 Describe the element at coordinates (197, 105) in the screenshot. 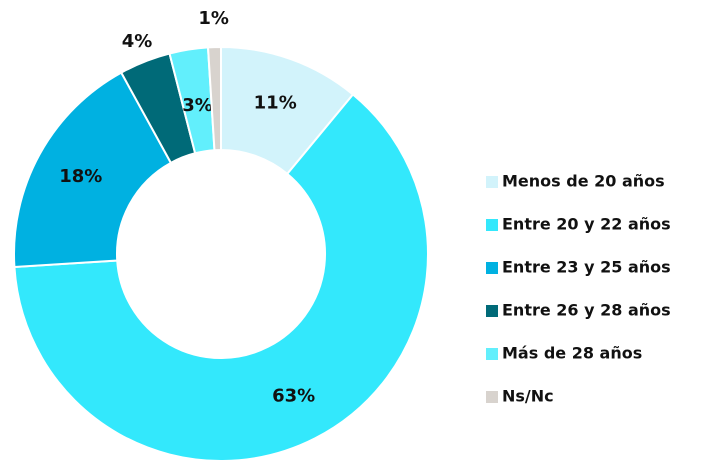

I see `data-label: 3%` at that location.